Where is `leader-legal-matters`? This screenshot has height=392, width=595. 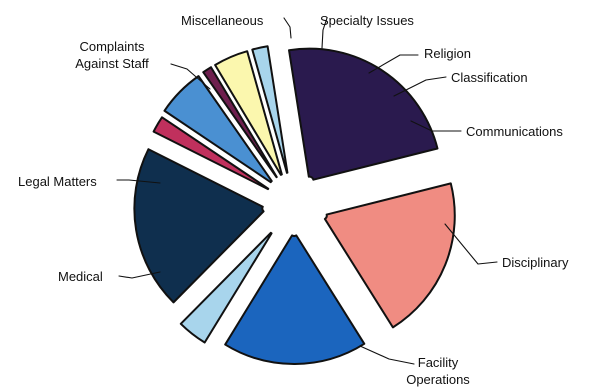 leader-legal-matters is located at coordinates (138, 181).